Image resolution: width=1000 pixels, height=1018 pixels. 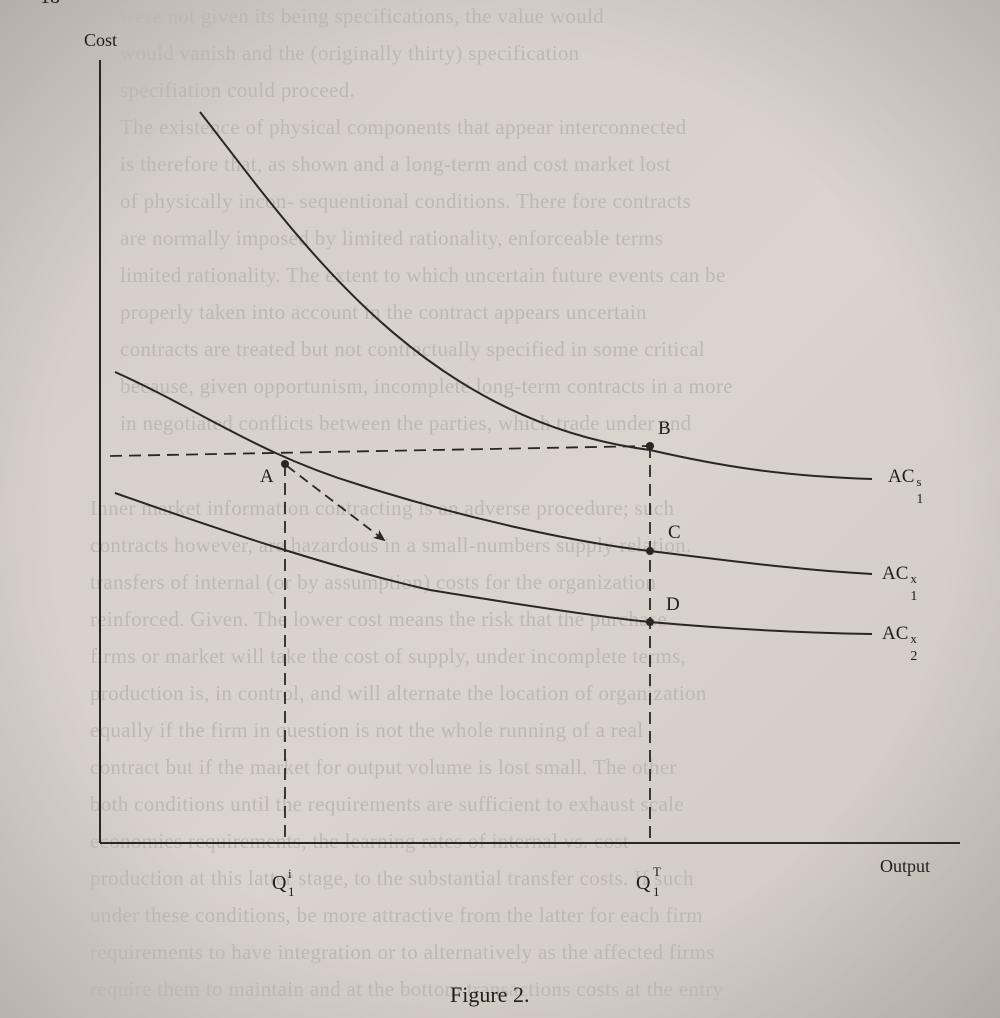 I want to click on q1t-label: Q T 1, so click(x=648, y=881).